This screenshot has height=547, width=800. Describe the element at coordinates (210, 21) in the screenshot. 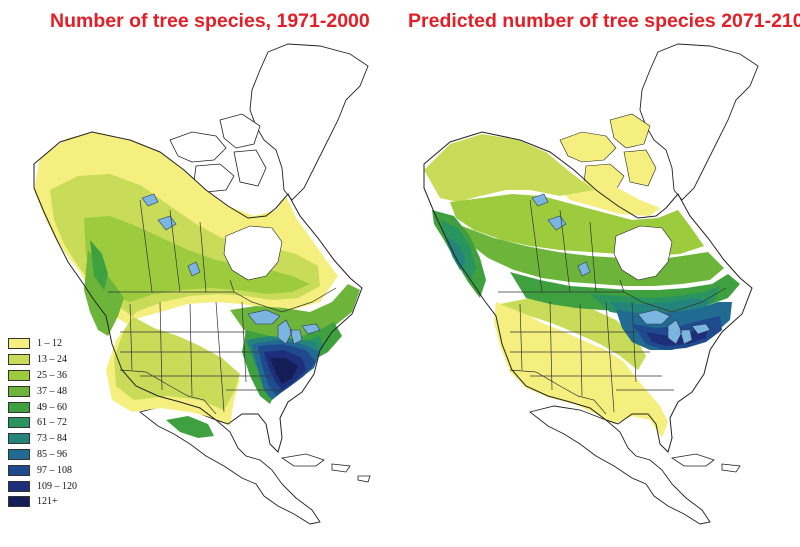

I see `map-title-current: Number of tree species, 1971-2000` at that location.